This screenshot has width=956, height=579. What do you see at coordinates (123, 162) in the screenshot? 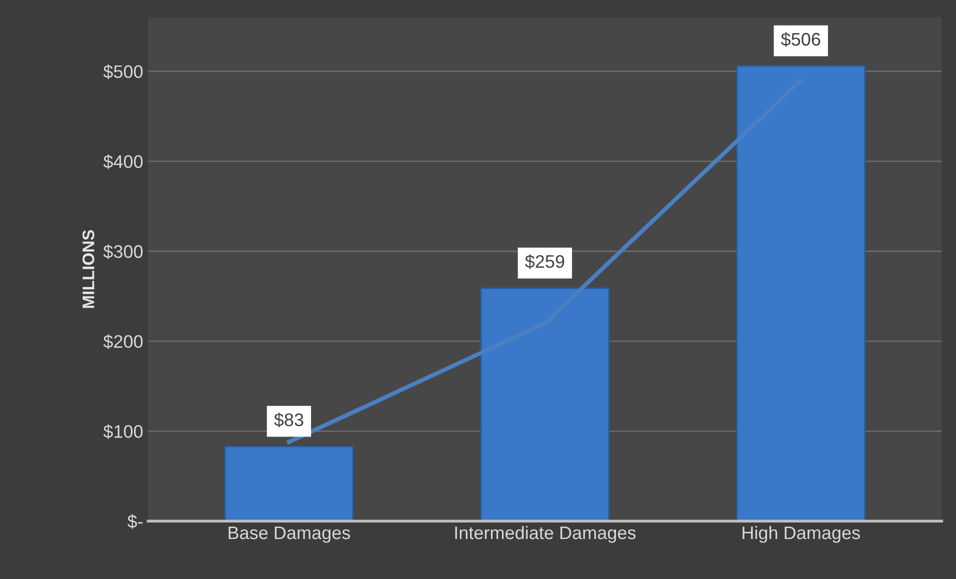
I see `y-tick-label: $400` at bounding box center [123, 162].